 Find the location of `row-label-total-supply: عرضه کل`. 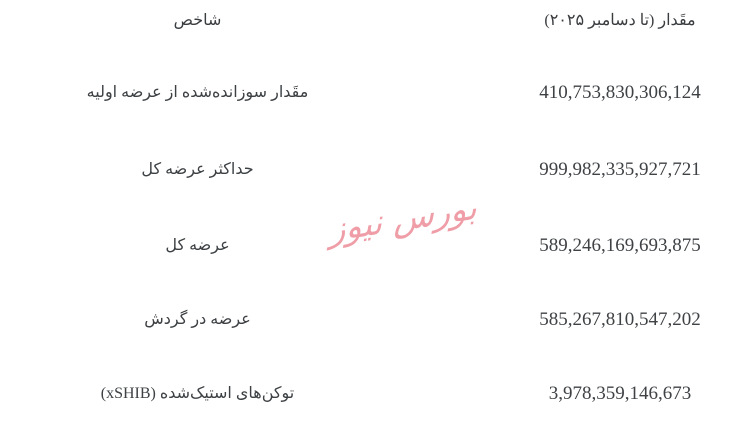

row-label-total-supply: عرضه کل is located at coordinates (197, 245).